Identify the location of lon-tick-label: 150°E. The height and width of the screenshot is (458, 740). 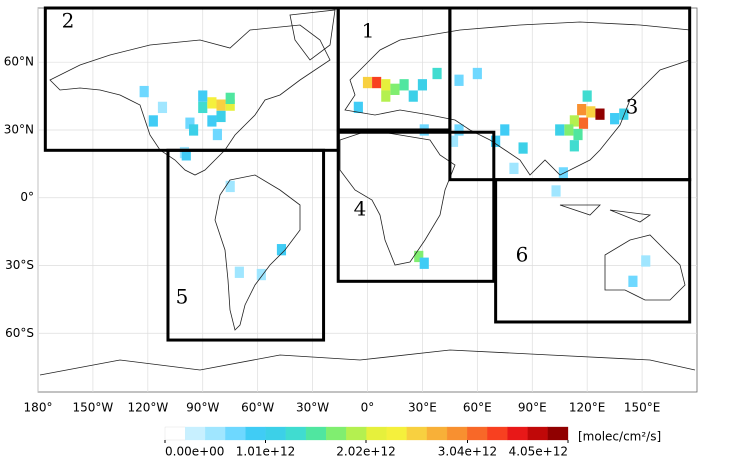
(642, 408).